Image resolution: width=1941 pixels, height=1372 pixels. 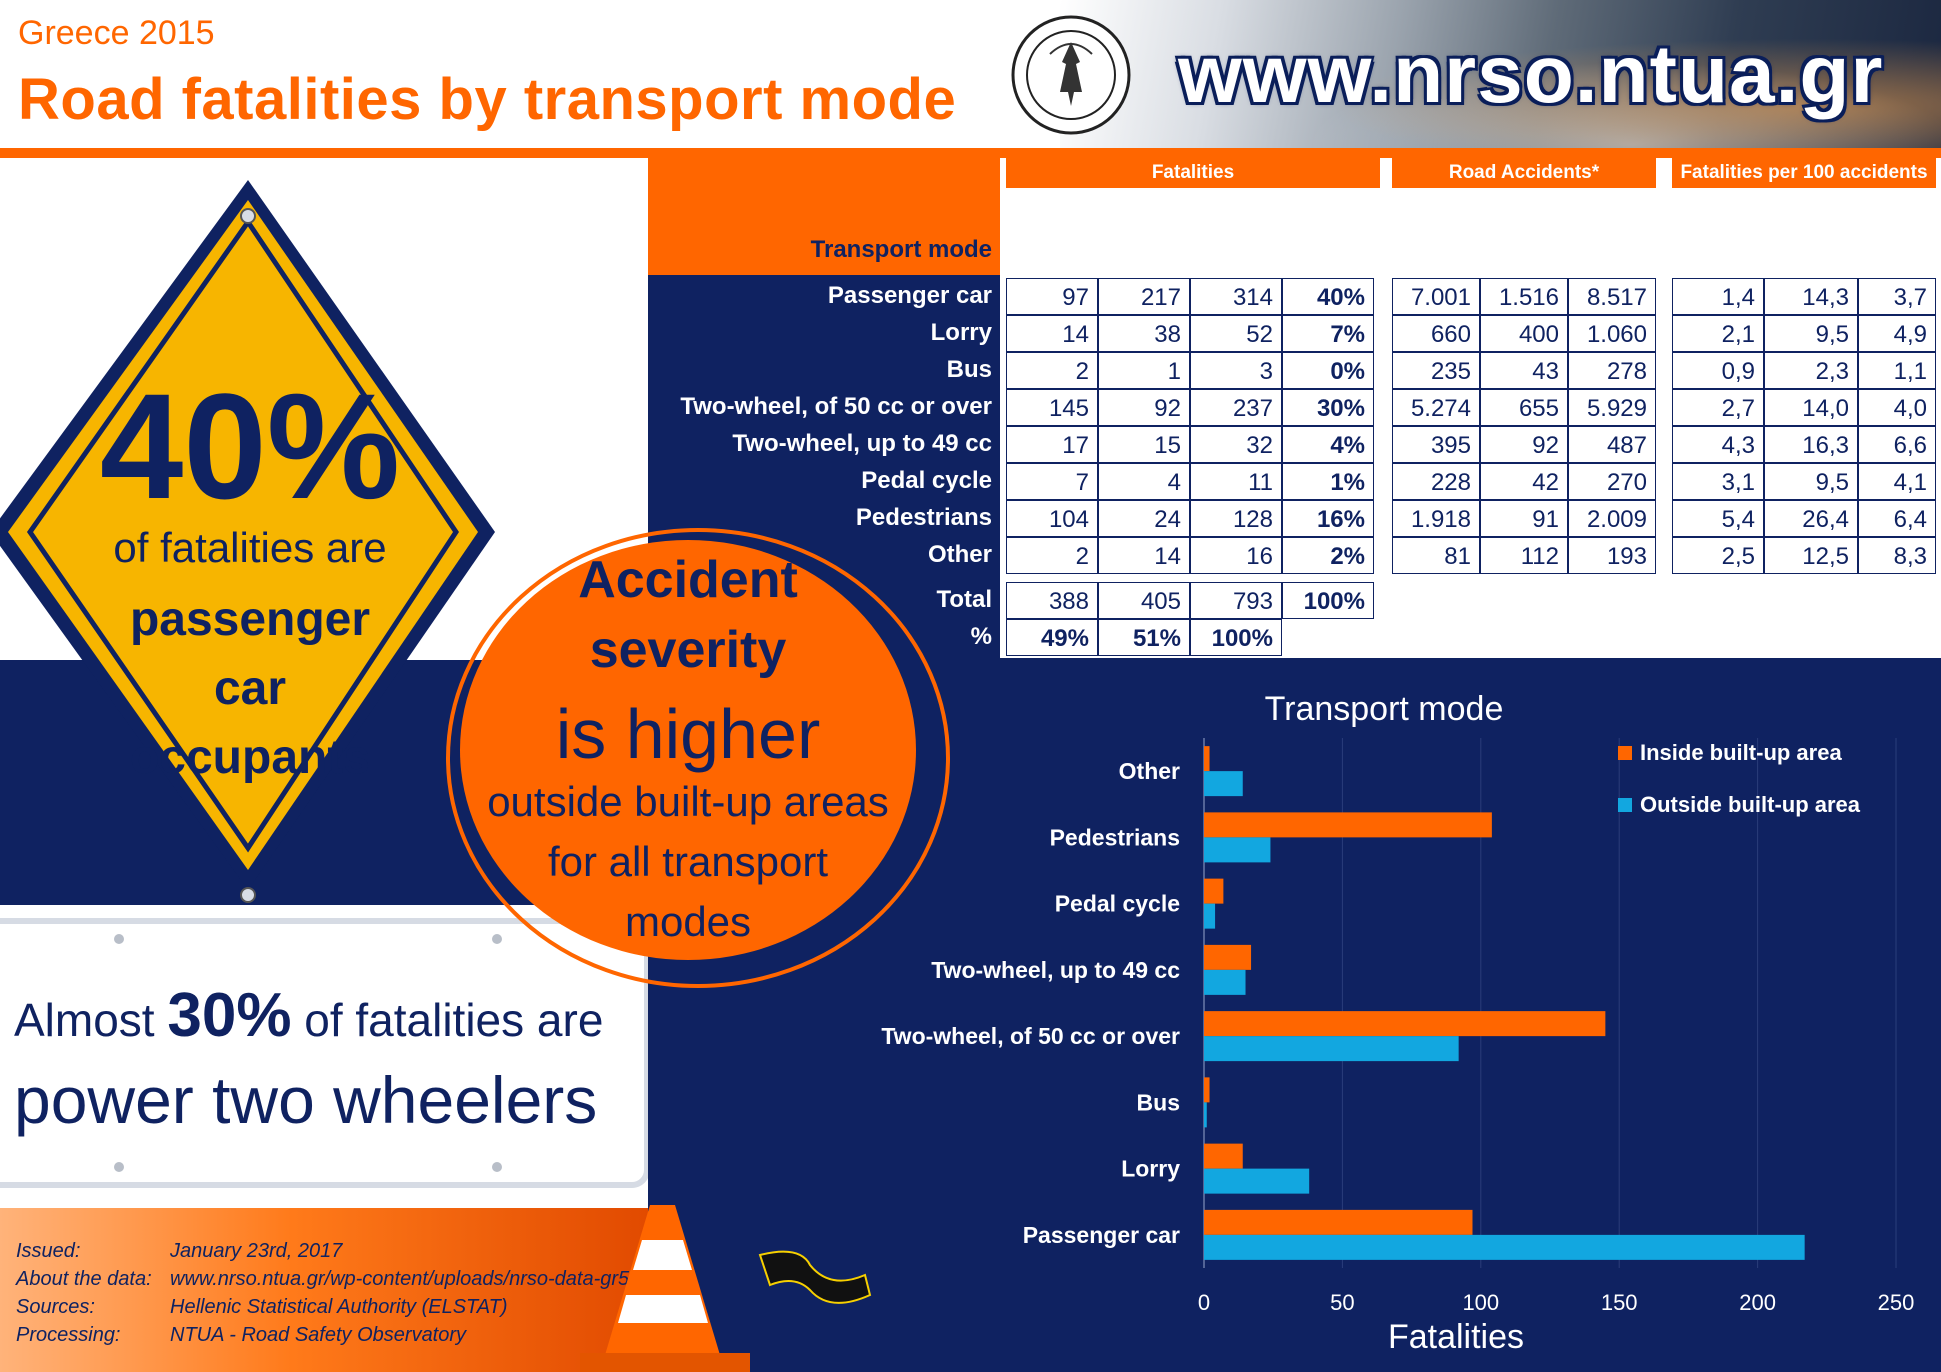 I want to click on table-cell: 32, so click(x=1236, y=444).